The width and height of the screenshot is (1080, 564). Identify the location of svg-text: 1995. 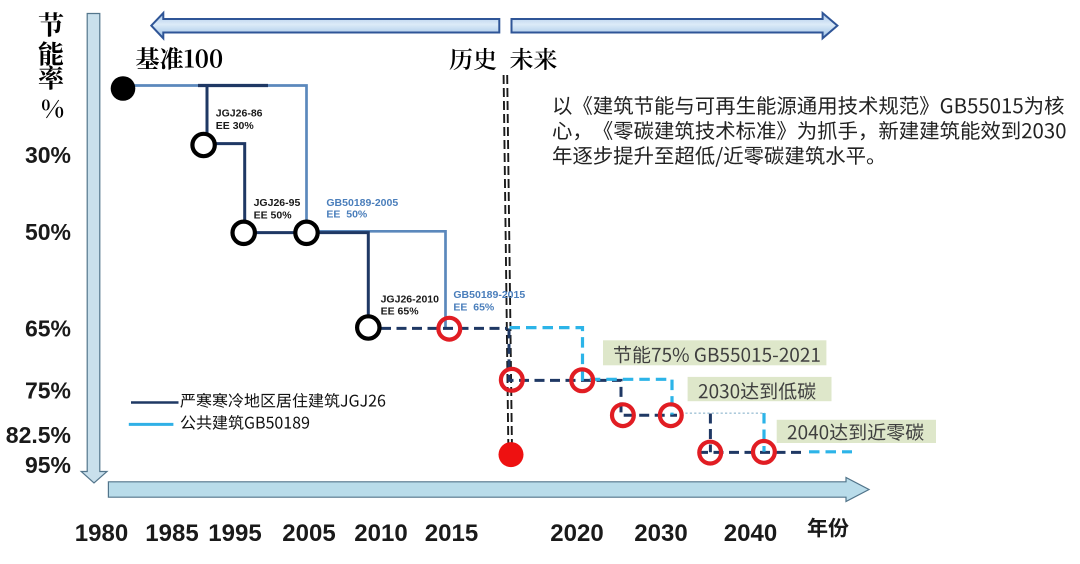
(234, 533).